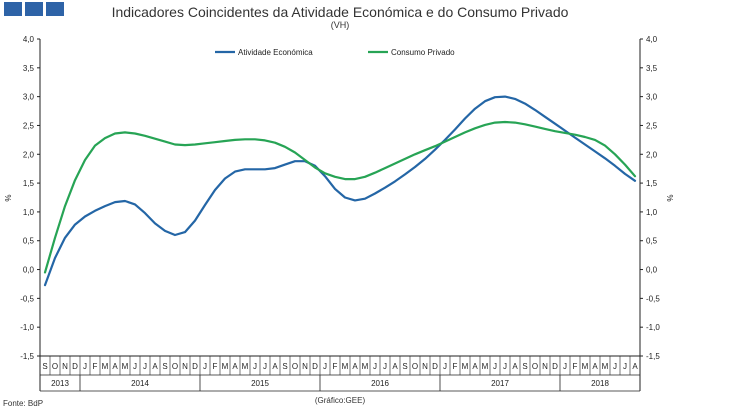 Image resolution: width=750 pixels, height=414 pixels. I want to click on y-unit-left: %, so click(8, 197).